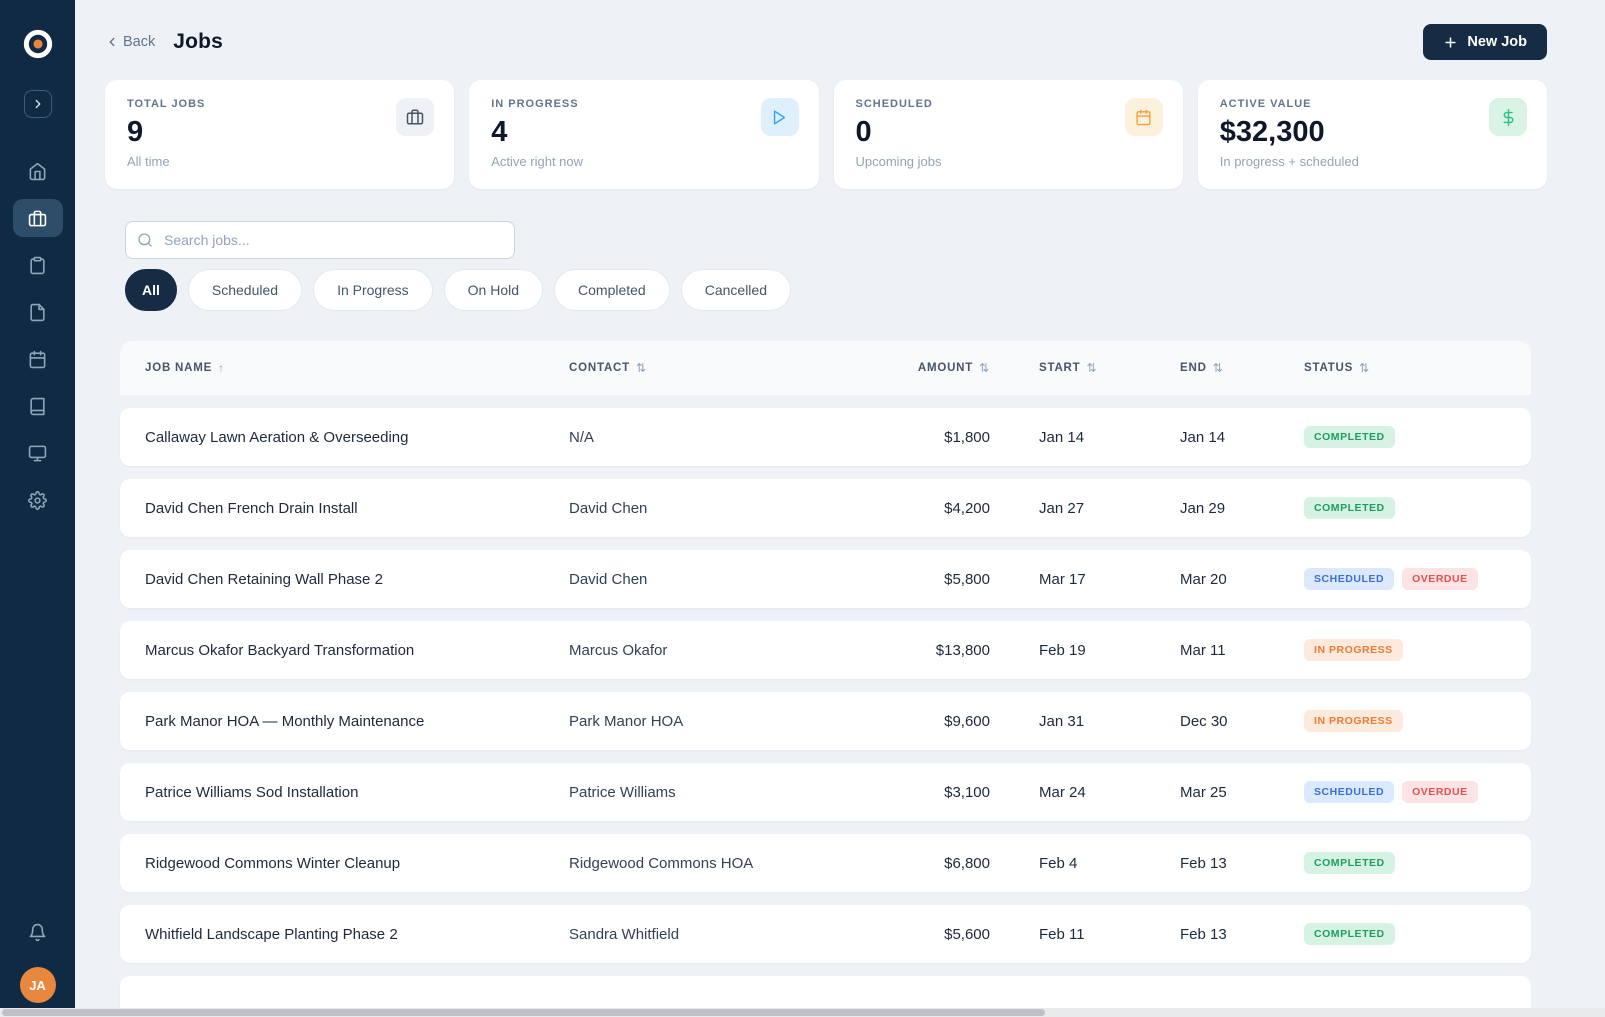 The width and height of the screenshot is (1605, 1017). What do you see at coordinates (826, 42) in the screenshot?
I see `page-header: Back Jobs New Job` at bounding box center [826, 42].